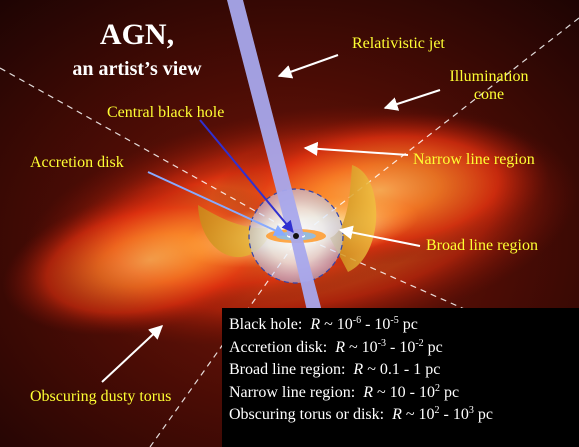  Describe the element at coordinates (394, 320) in the screenshot. I see `size-row-high-exponent: -5` at that location.